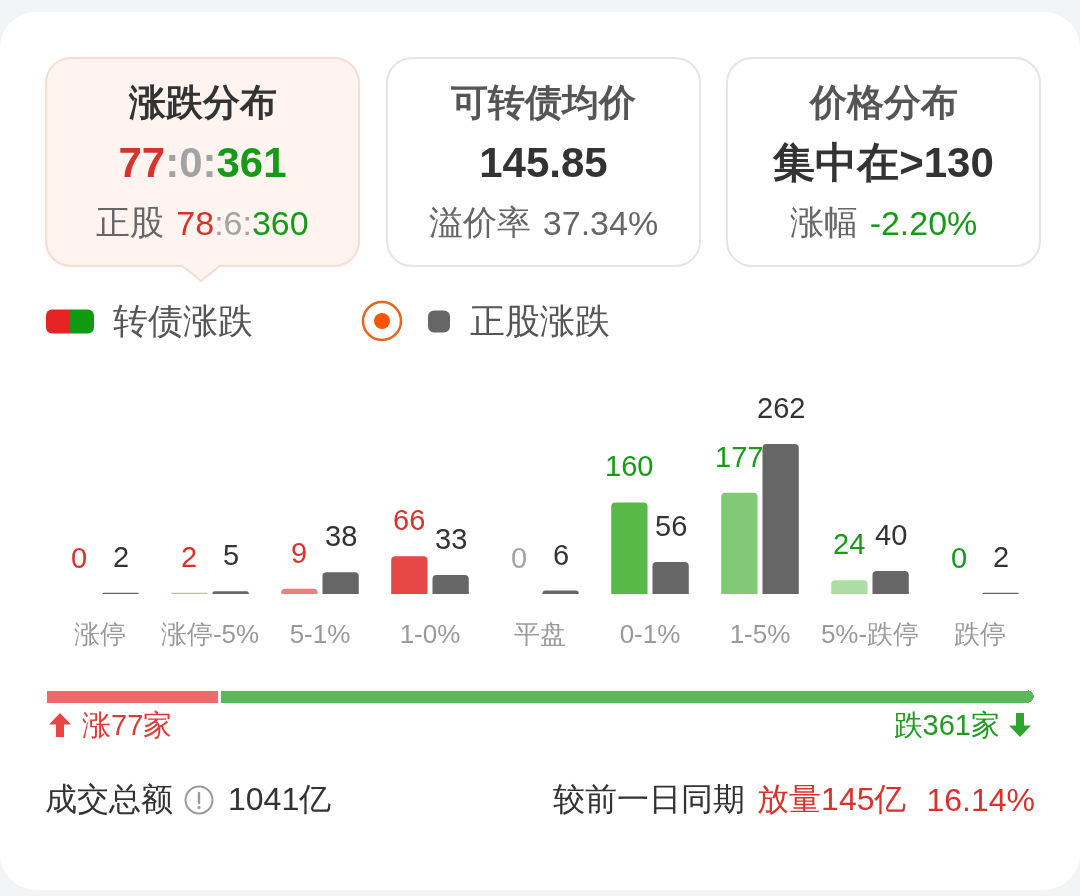 This screenshot has height=896, width=1080. I want to click on x-tick-label: 0-1%, so click(650, 634).